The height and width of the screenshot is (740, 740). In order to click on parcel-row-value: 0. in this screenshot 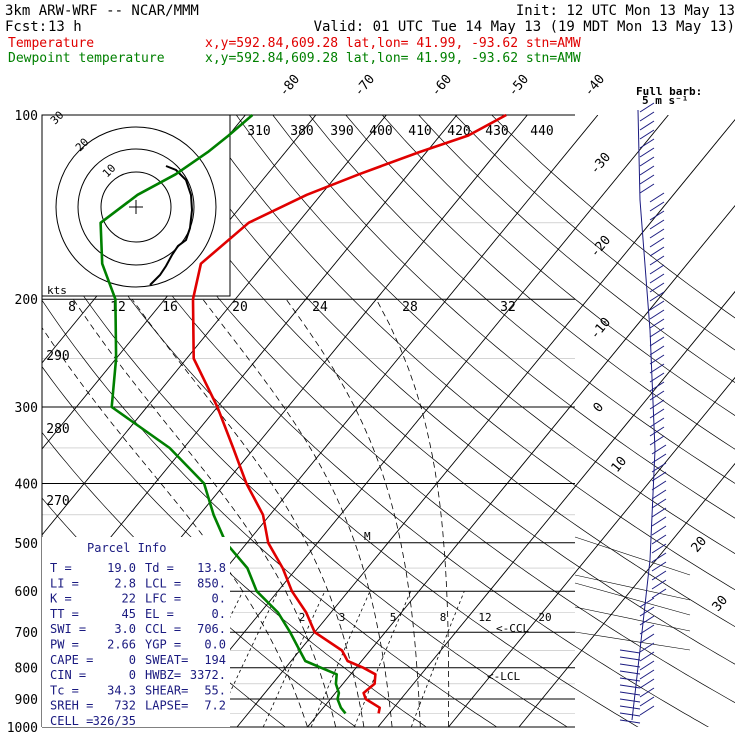, I will do `click(219, 614)`.